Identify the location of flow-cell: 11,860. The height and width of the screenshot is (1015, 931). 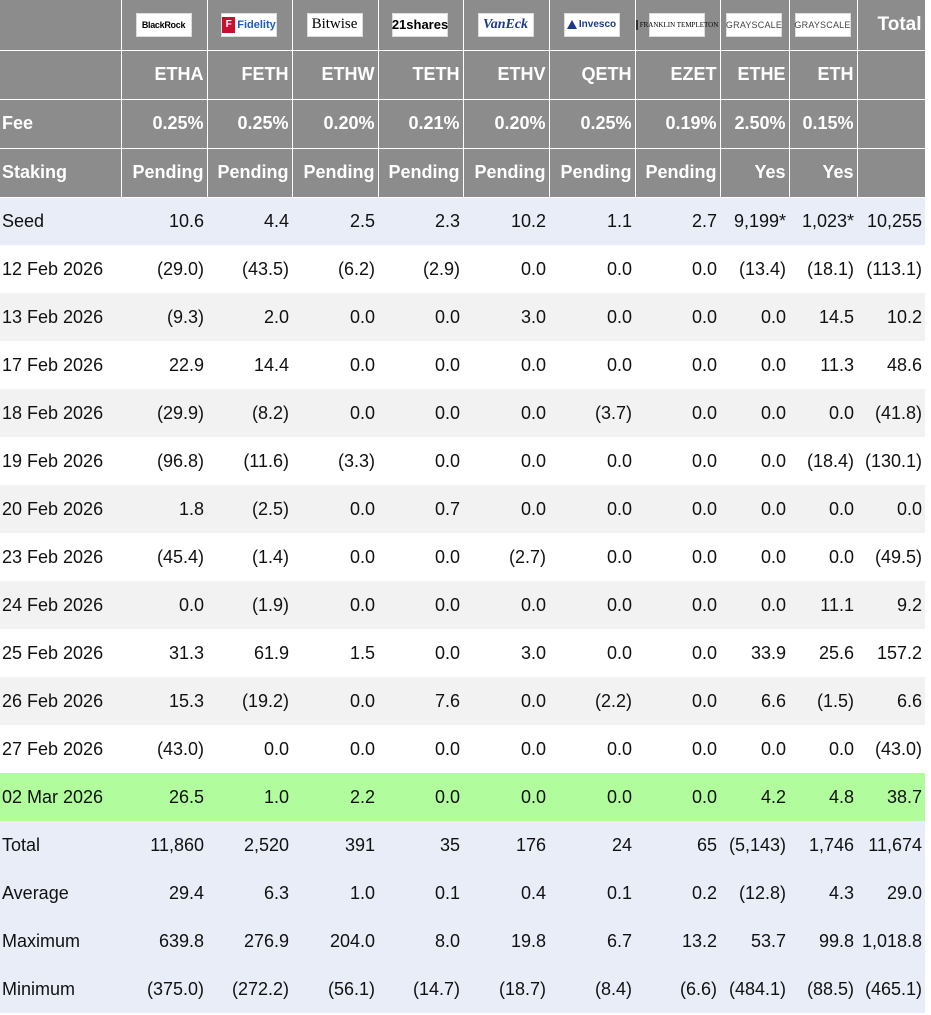
(164, 845).